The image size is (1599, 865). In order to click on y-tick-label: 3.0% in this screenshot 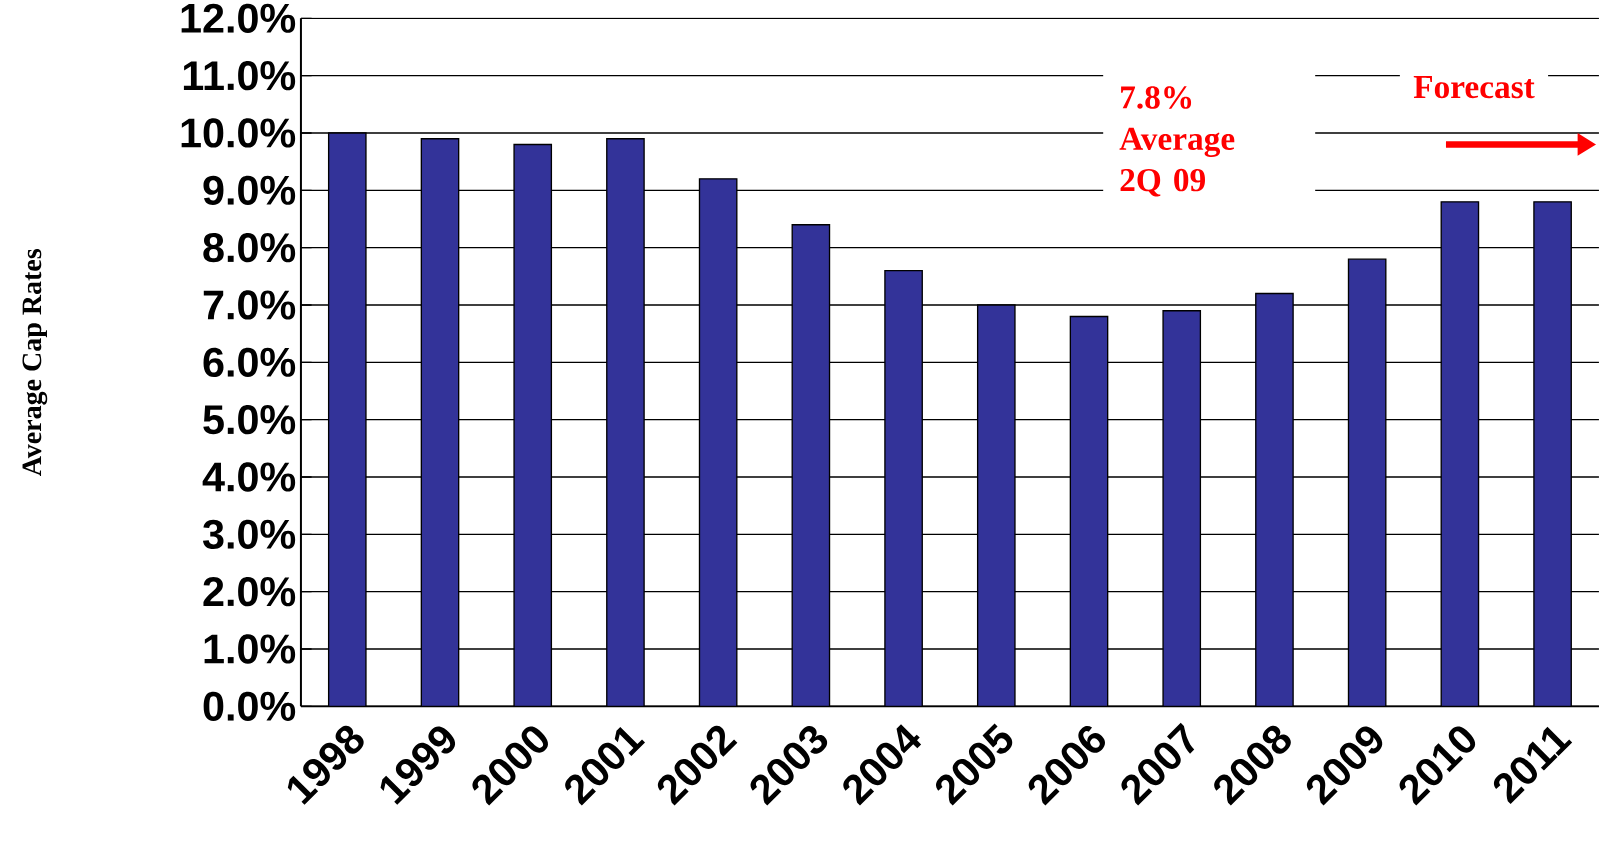, I will do `click(249, 534)`.